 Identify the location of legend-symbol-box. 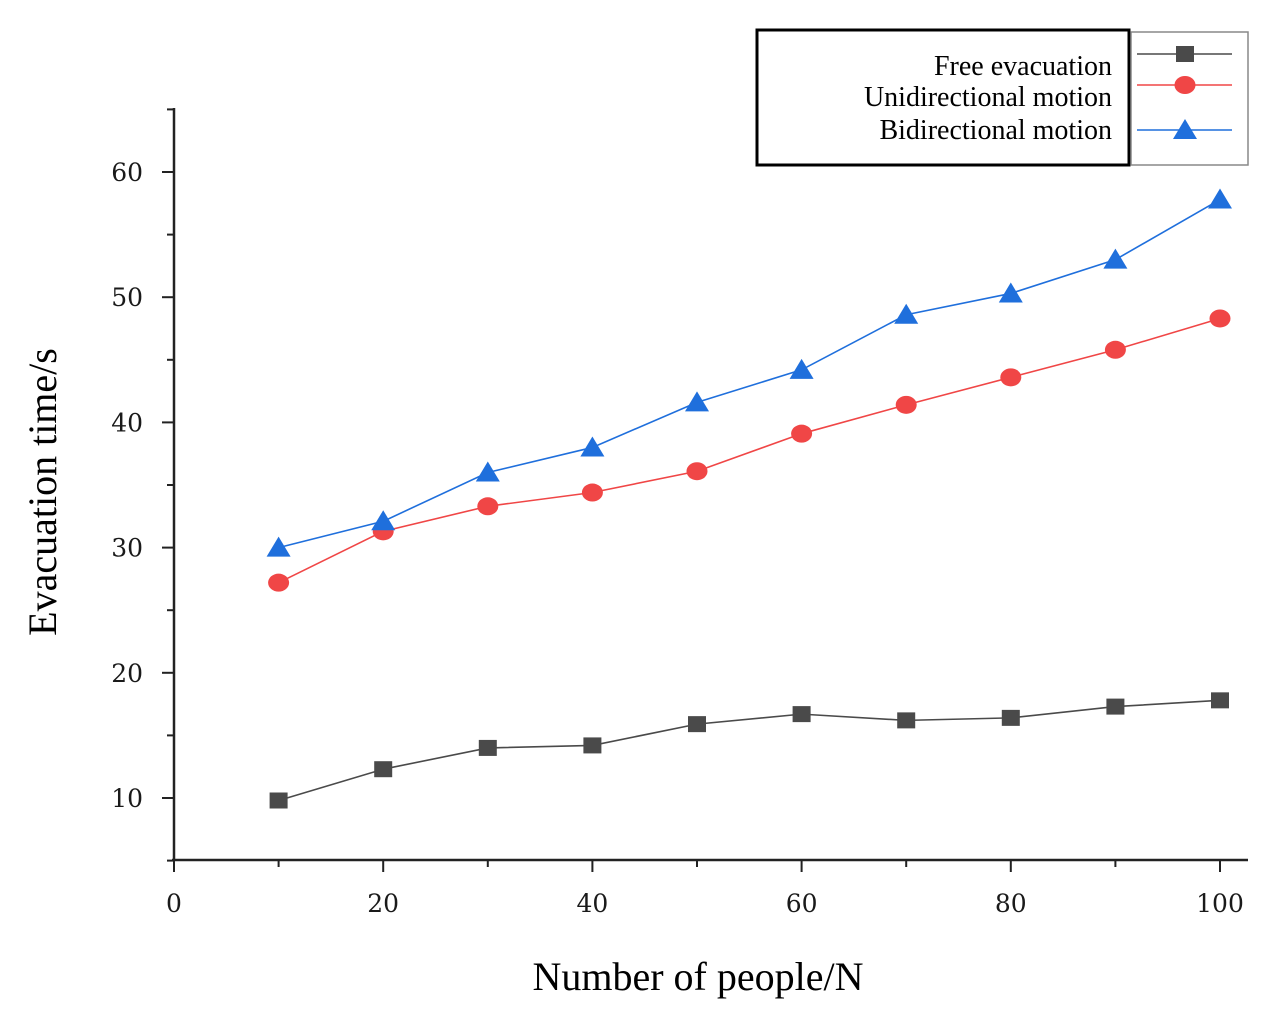
(1189, 98).